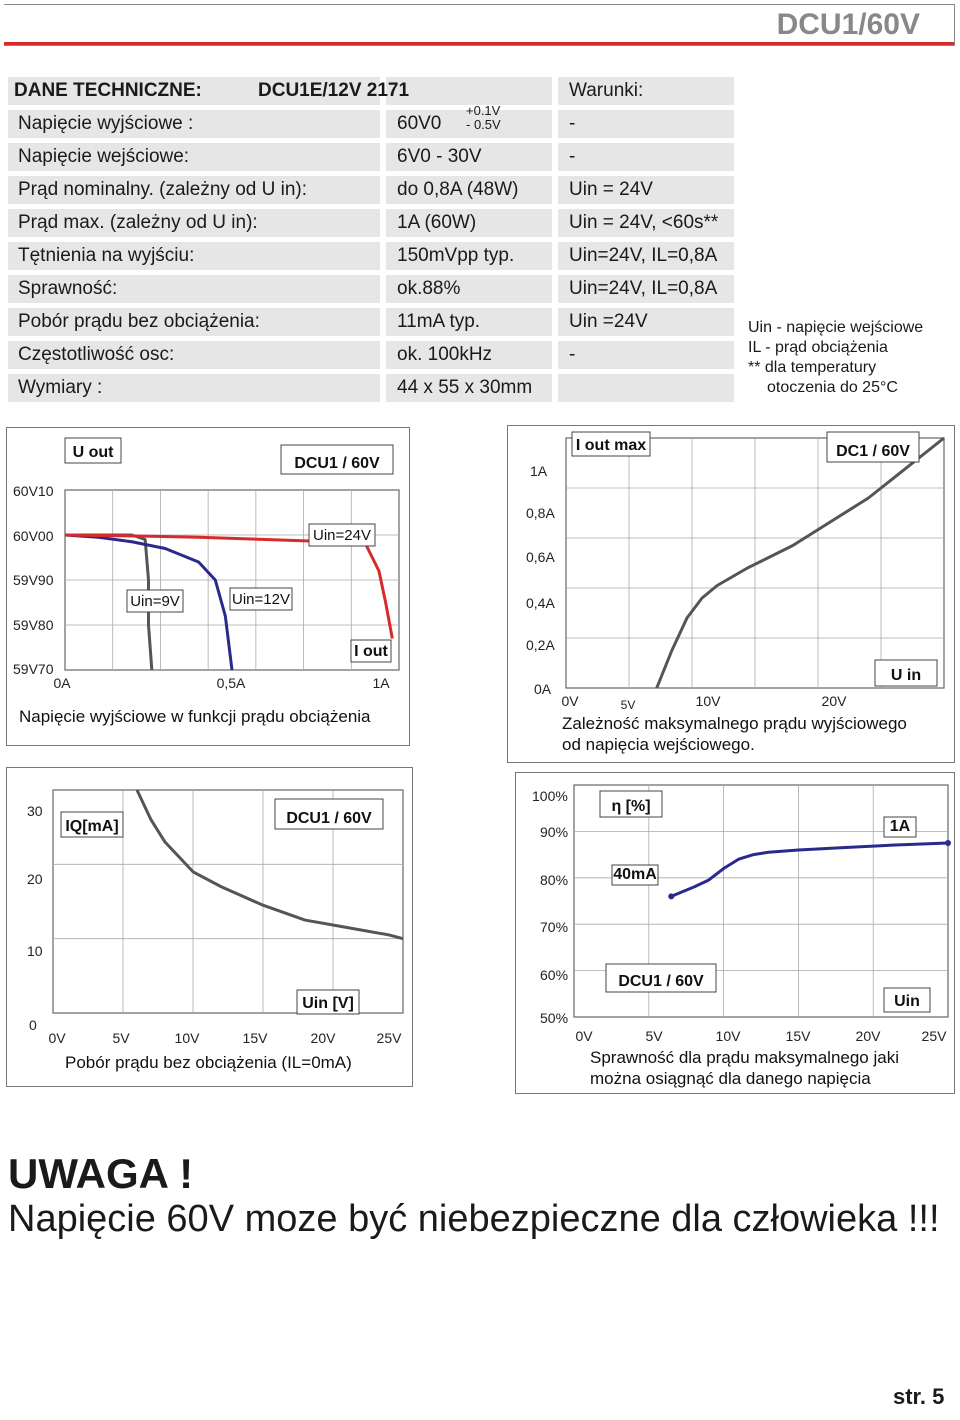 Image resolution: width=960 pixels, height=1420 pixels. Describe the element at coordinates (543, 689) in the screenshot. I see `y-tick-label: 0A` at that location.